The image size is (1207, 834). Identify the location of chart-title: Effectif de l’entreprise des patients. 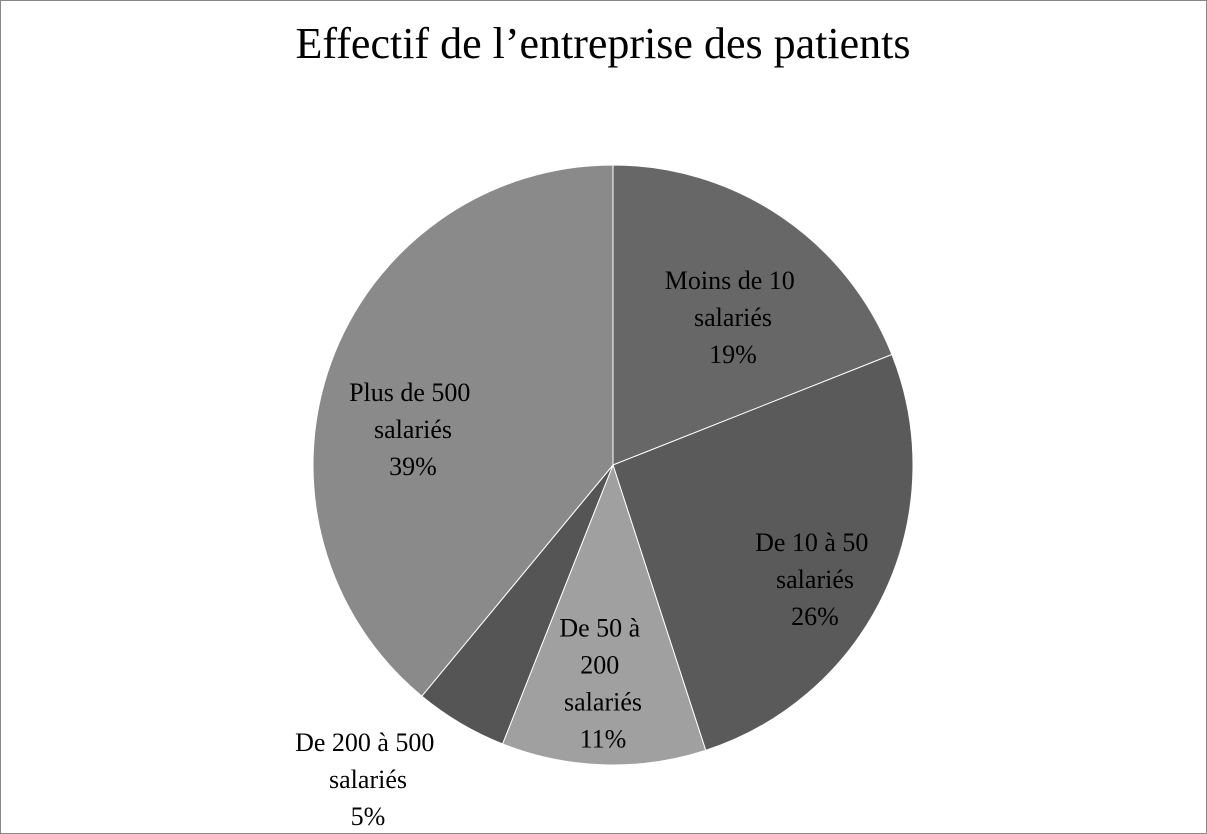
(603, 43).